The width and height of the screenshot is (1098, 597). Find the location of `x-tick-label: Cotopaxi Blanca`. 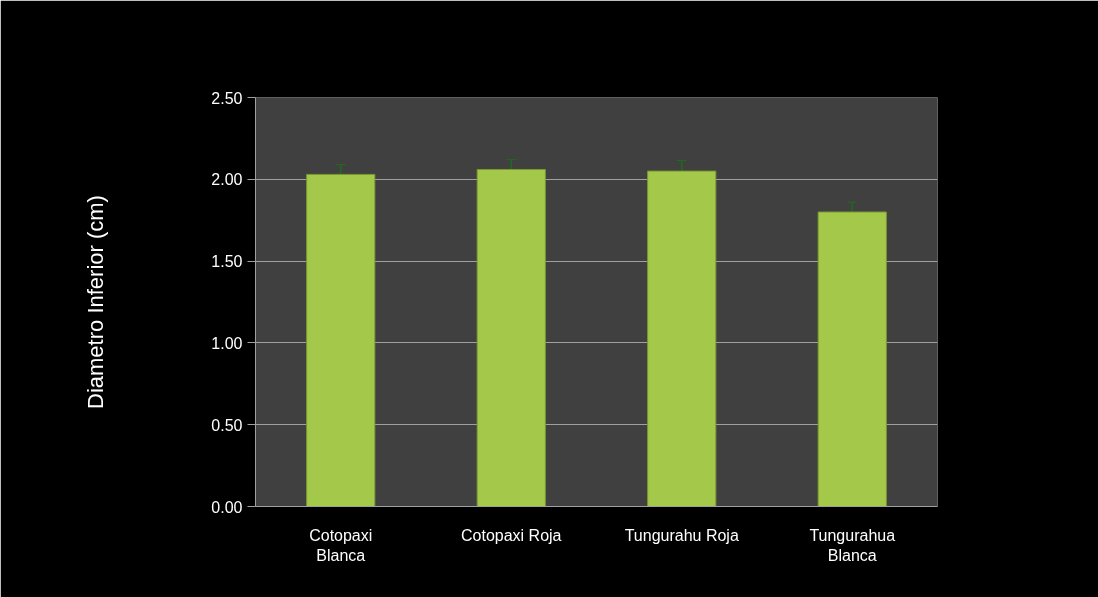

x-tick-label: Cotopaxi Blanca is located at coordinates (341, 545).